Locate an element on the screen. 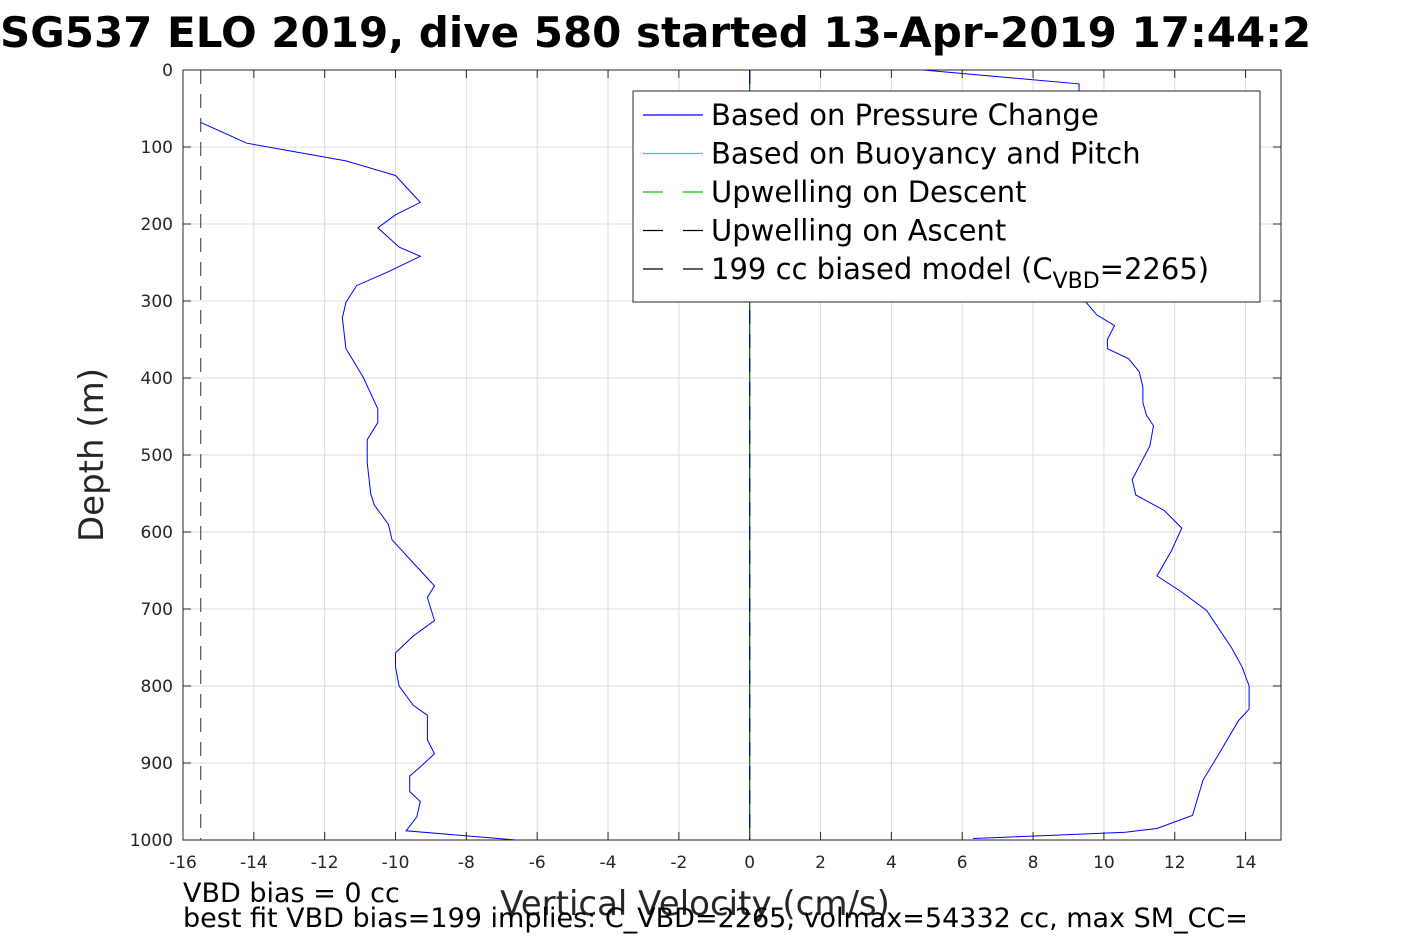 The width and height of the screenshot is (1417, 945). y-tick-label: 600 is located at coordinates (157, 533).